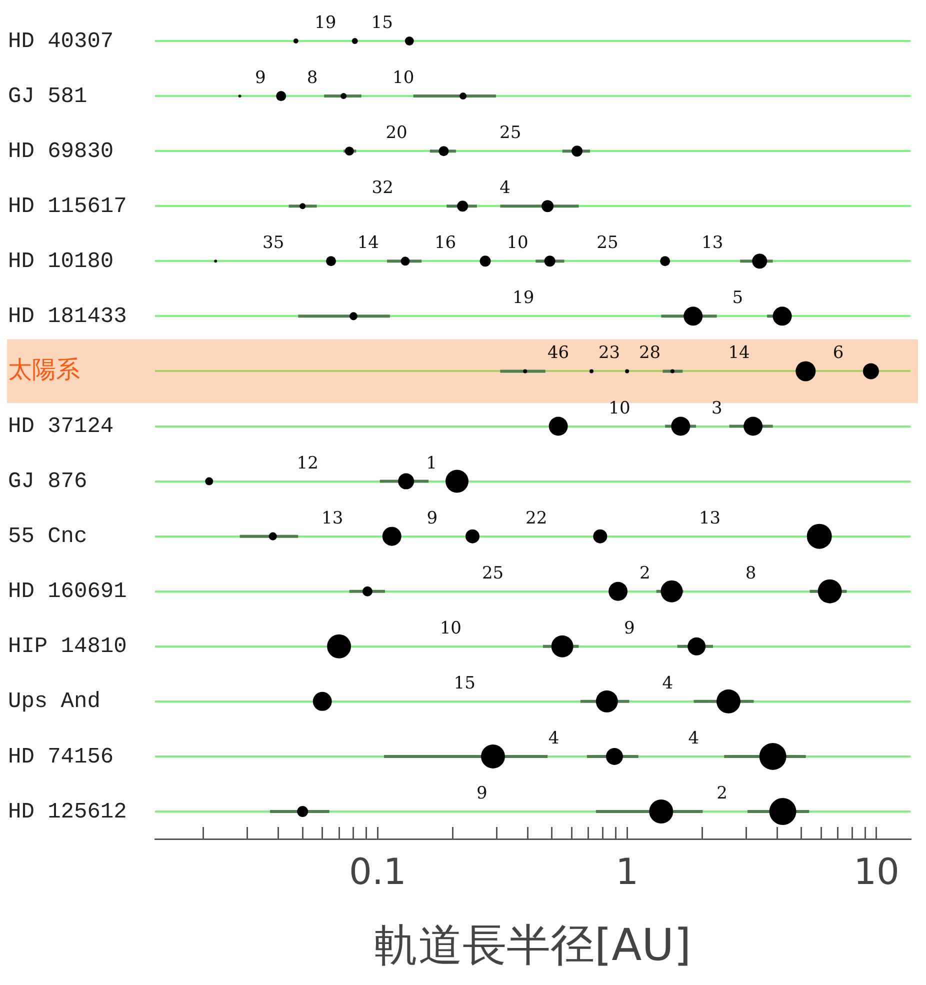 This screenshot has height=985, width=926. I want to click on y-tick-label: HD 181433, so click(67, 317).